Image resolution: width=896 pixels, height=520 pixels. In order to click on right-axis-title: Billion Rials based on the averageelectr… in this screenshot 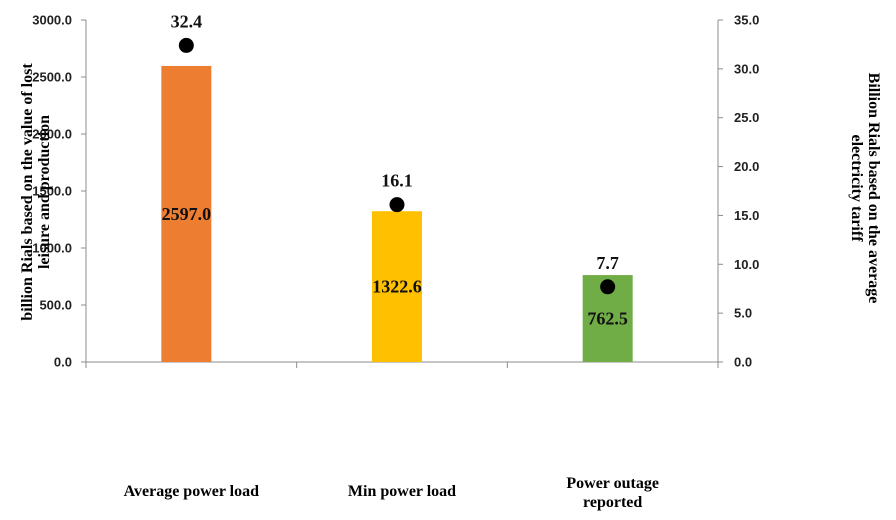, I will do `click(865, 188)`.